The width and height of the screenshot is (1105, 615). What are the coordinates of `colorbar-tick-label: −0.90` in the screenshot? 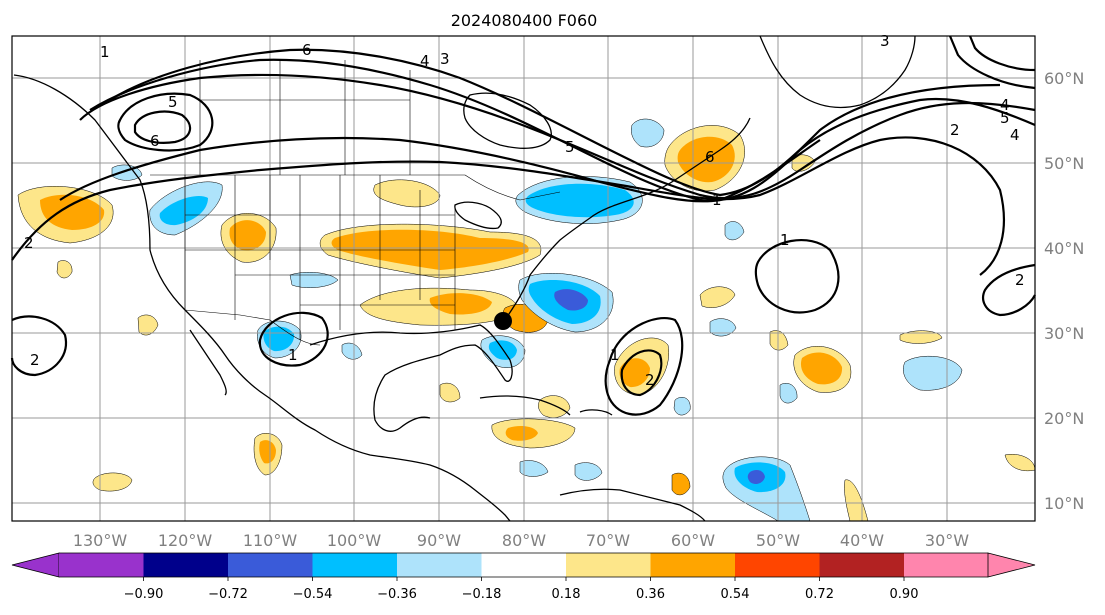 It's located at (144, 594).